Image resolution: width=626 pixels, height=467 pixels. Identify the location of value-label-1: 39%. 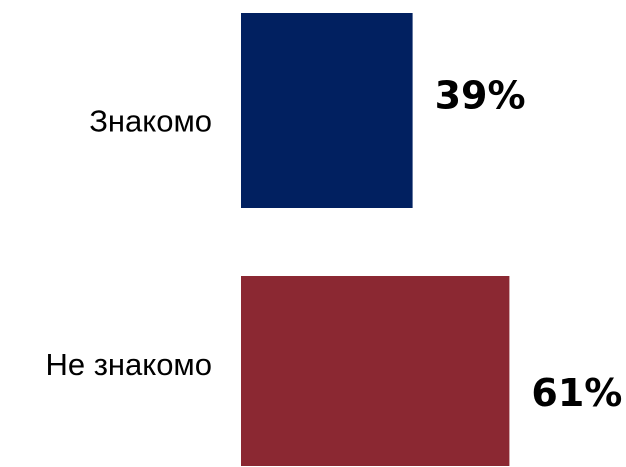
(480, 96).